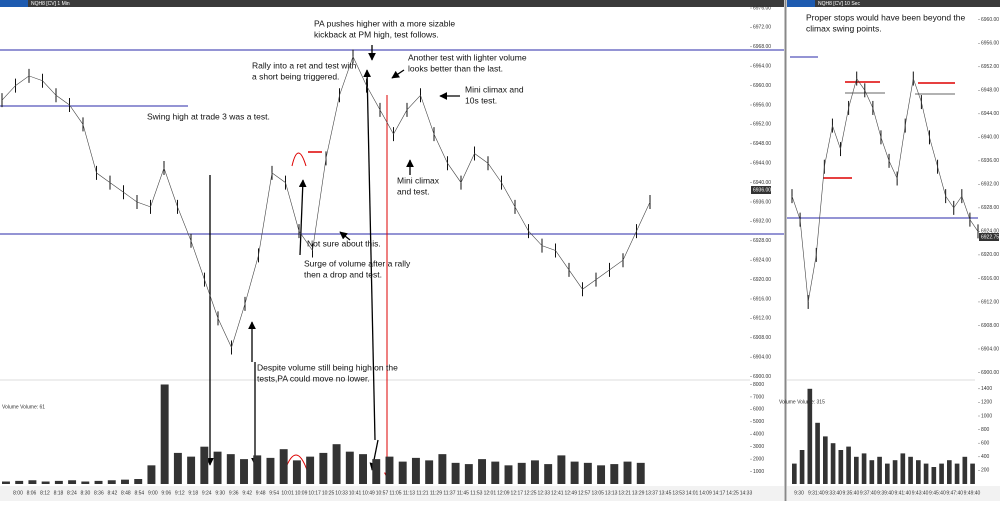 This screenshot has width=1000, height=506. Describe the element at coordinates (985, 444) in the screenshot. I see `volume-tick-label: 600` at that location.